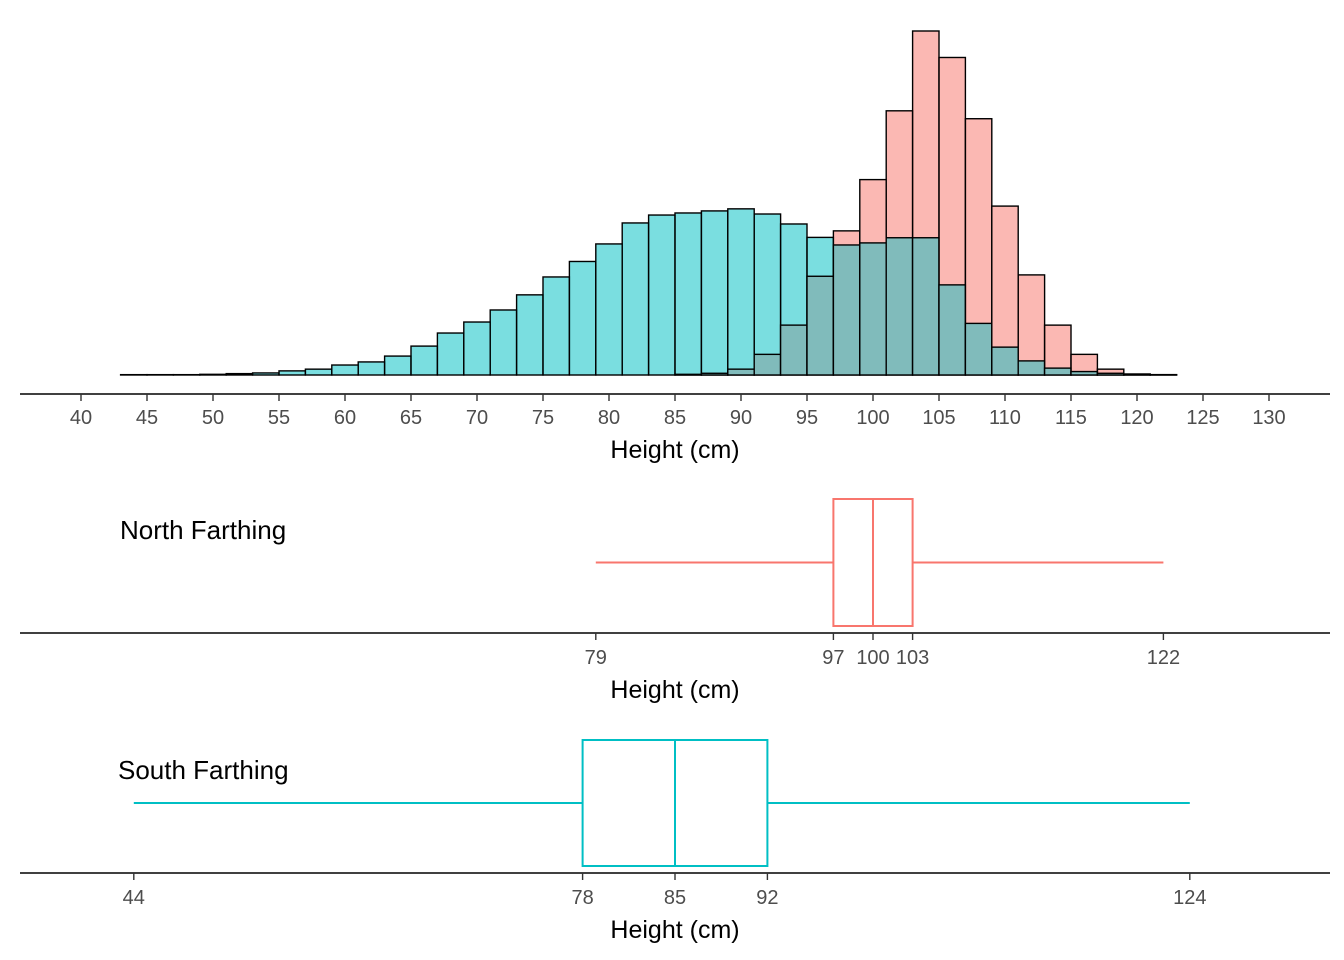  What do you see at coordinates (1189, 898) in the screenshot?
I see `south-tick-label: 124` at bounding box center [1189, 898].